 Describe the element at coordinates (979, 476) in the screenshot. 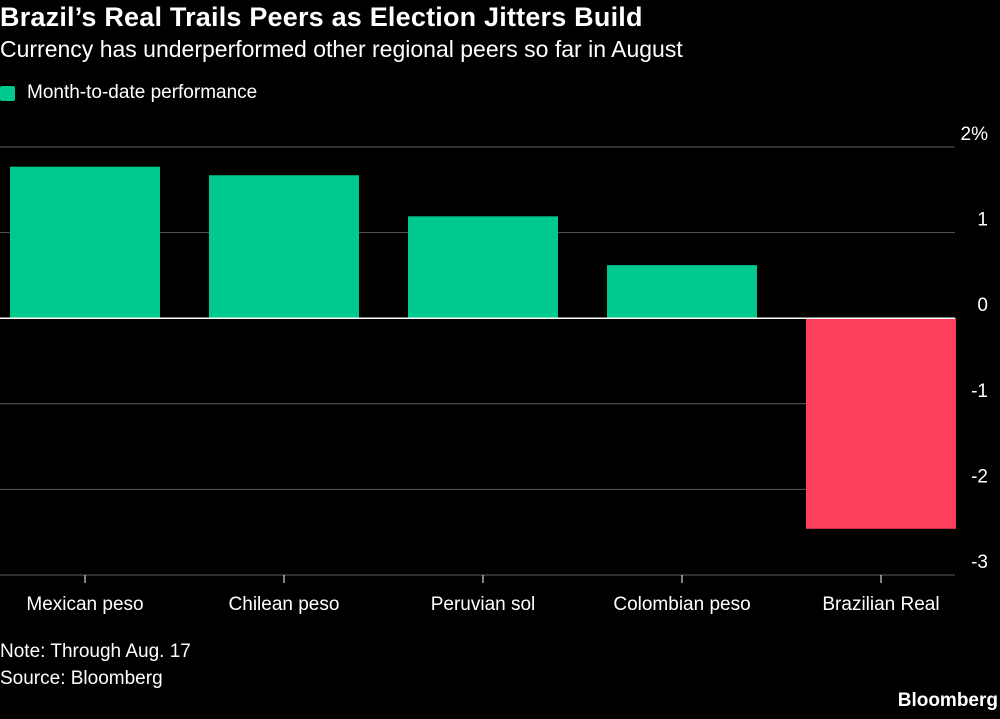

I see `y-tick-label: -2` at that location.